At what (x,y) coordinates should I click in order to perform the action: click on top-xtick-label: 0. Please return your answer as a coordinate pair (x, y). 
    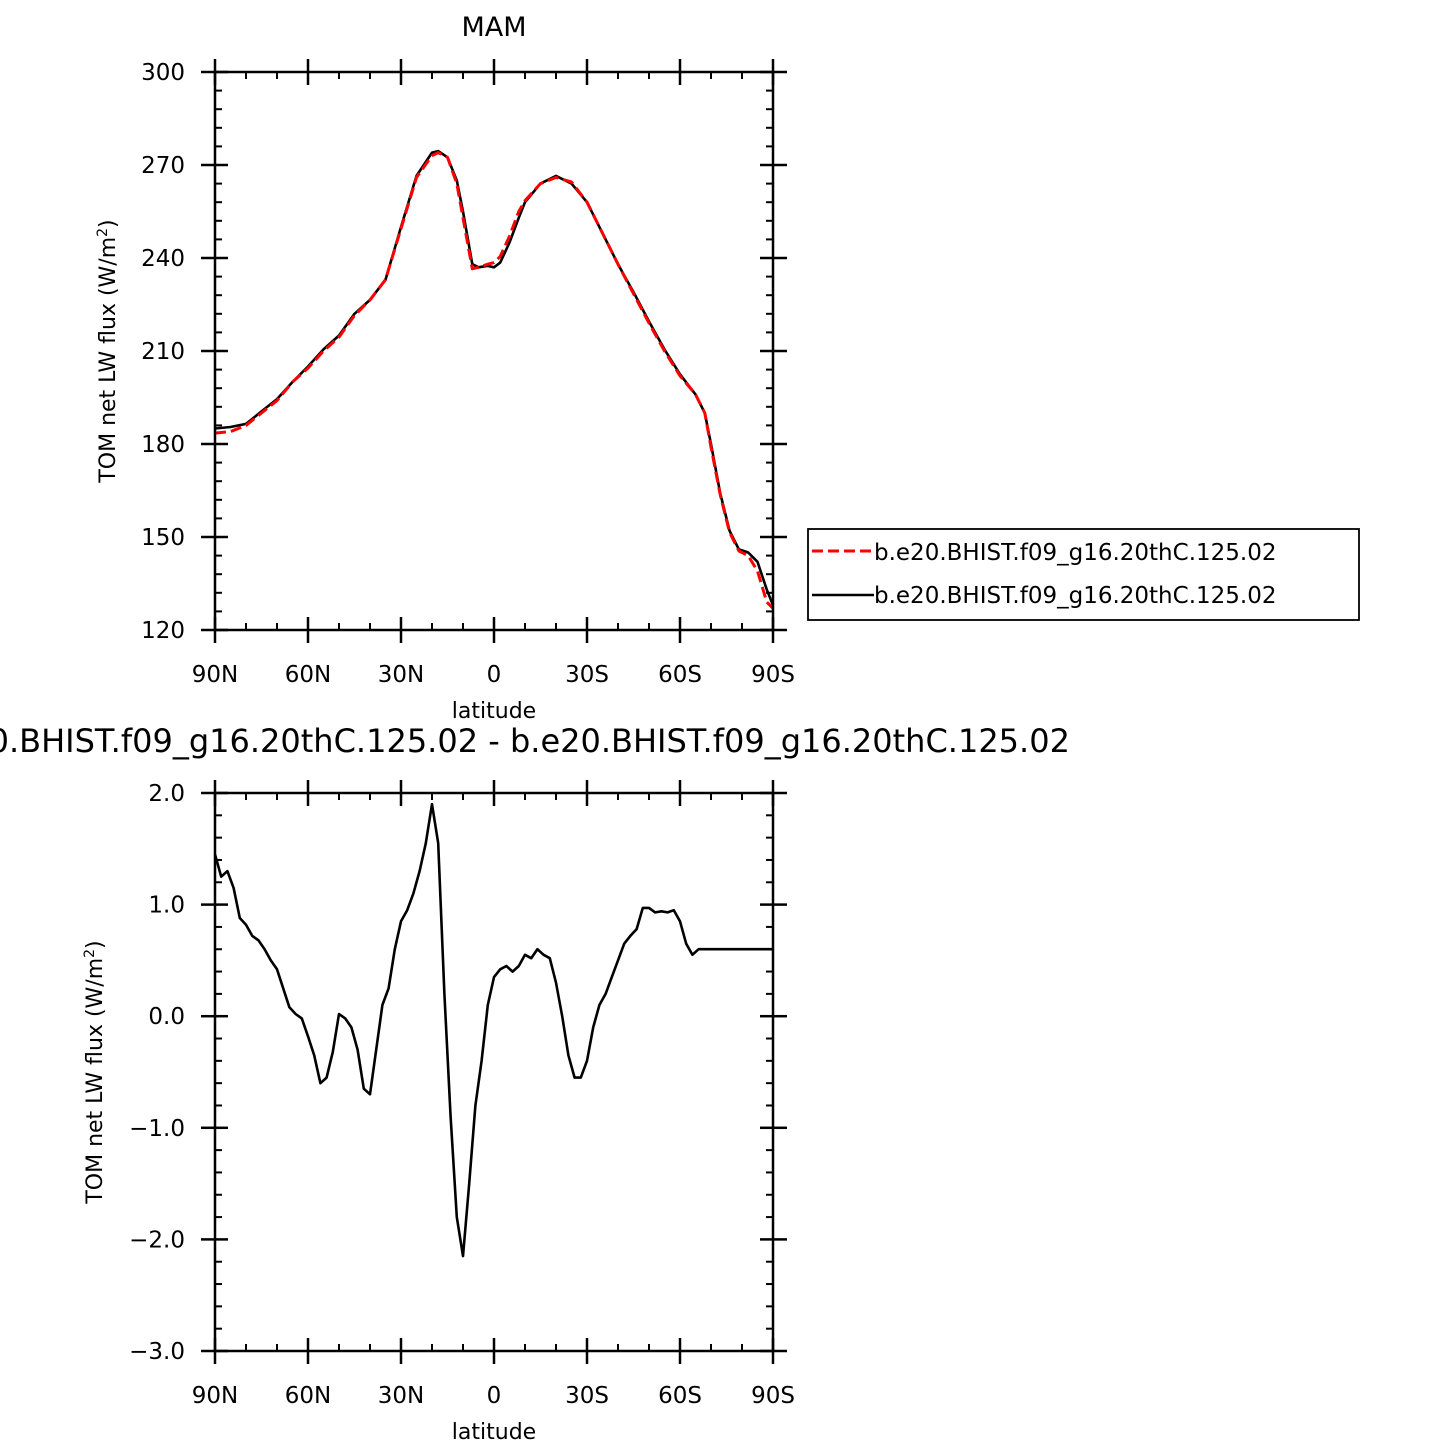
    Looking at the image, I should click on (494, 675).